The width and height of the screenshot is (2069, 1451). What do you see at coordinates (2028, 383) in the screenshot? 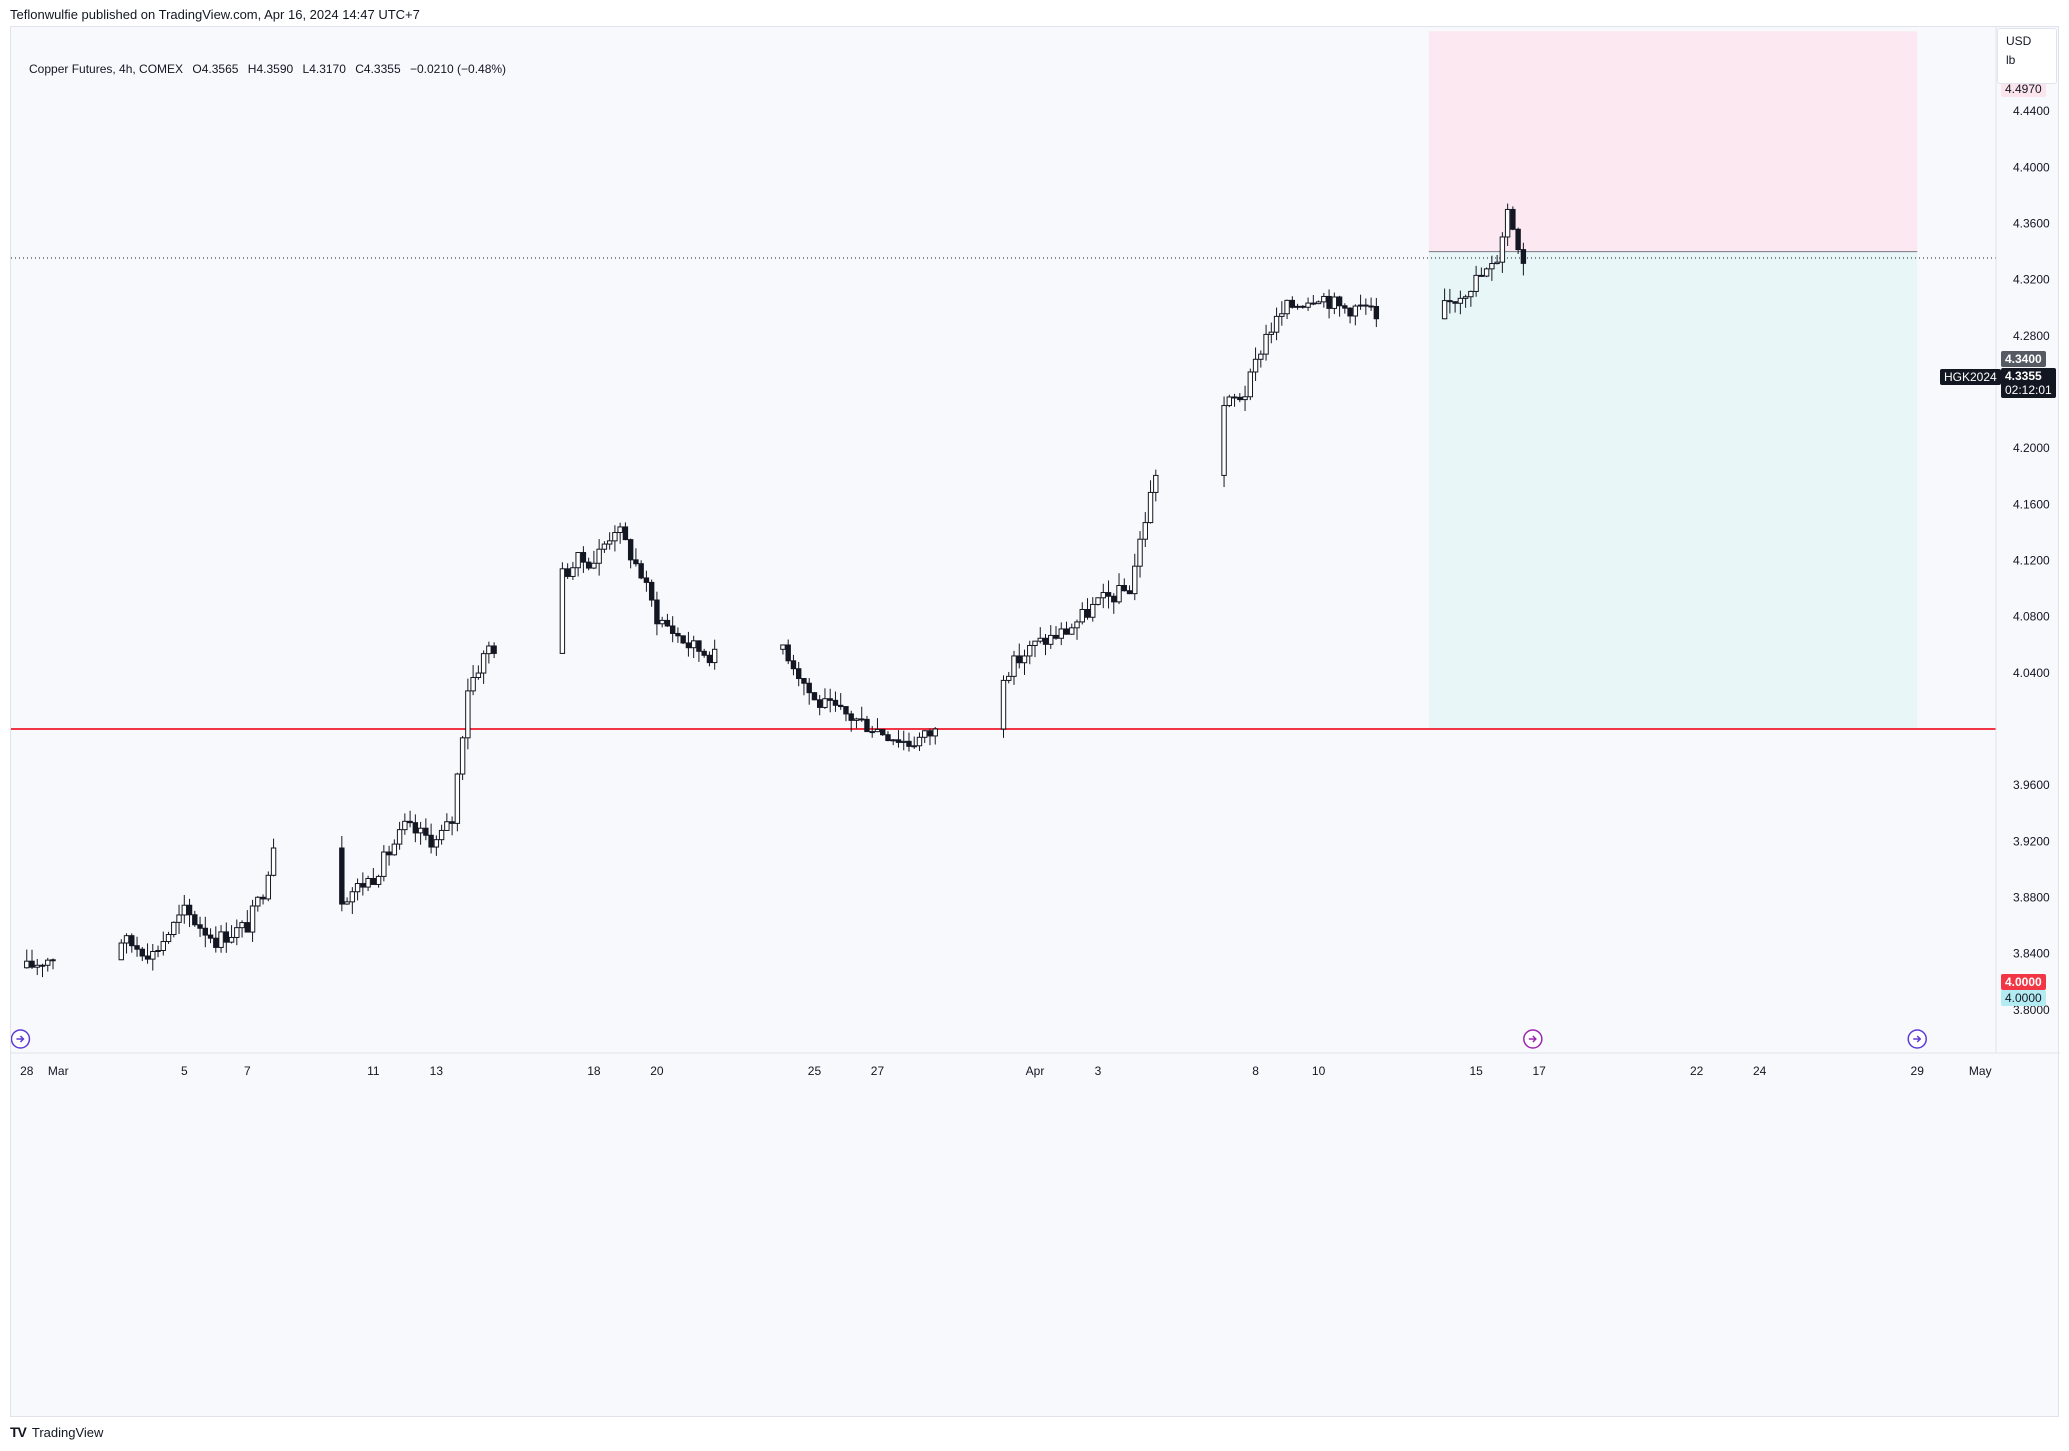
I see `last-price-label: 4.3355 02:12:01` at bounding box center [2028, 383].